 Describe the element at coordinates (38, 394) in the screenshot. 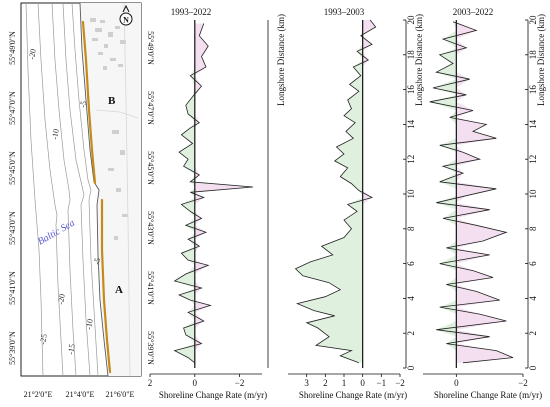

I see `longitude-label: 21°2'0"E` at that location.